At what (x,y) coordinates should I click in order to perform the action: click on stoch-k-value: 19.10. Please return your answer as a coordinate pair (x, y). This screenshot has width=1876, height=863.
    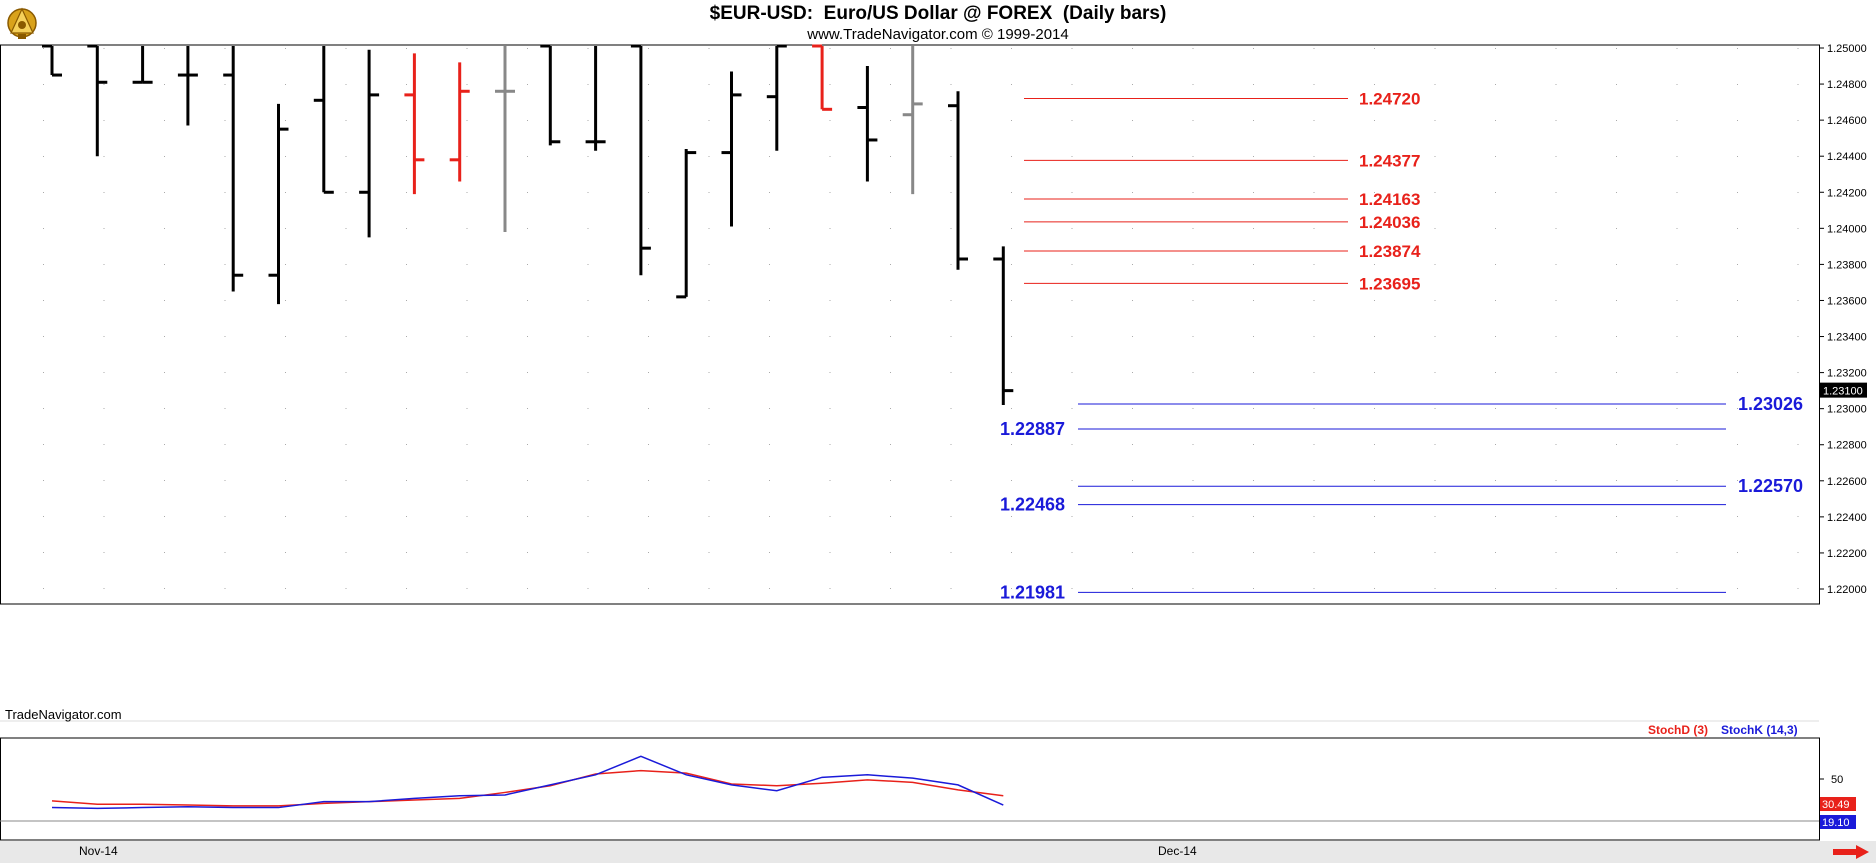
    Looking at the image, I should click on (1836, 823).